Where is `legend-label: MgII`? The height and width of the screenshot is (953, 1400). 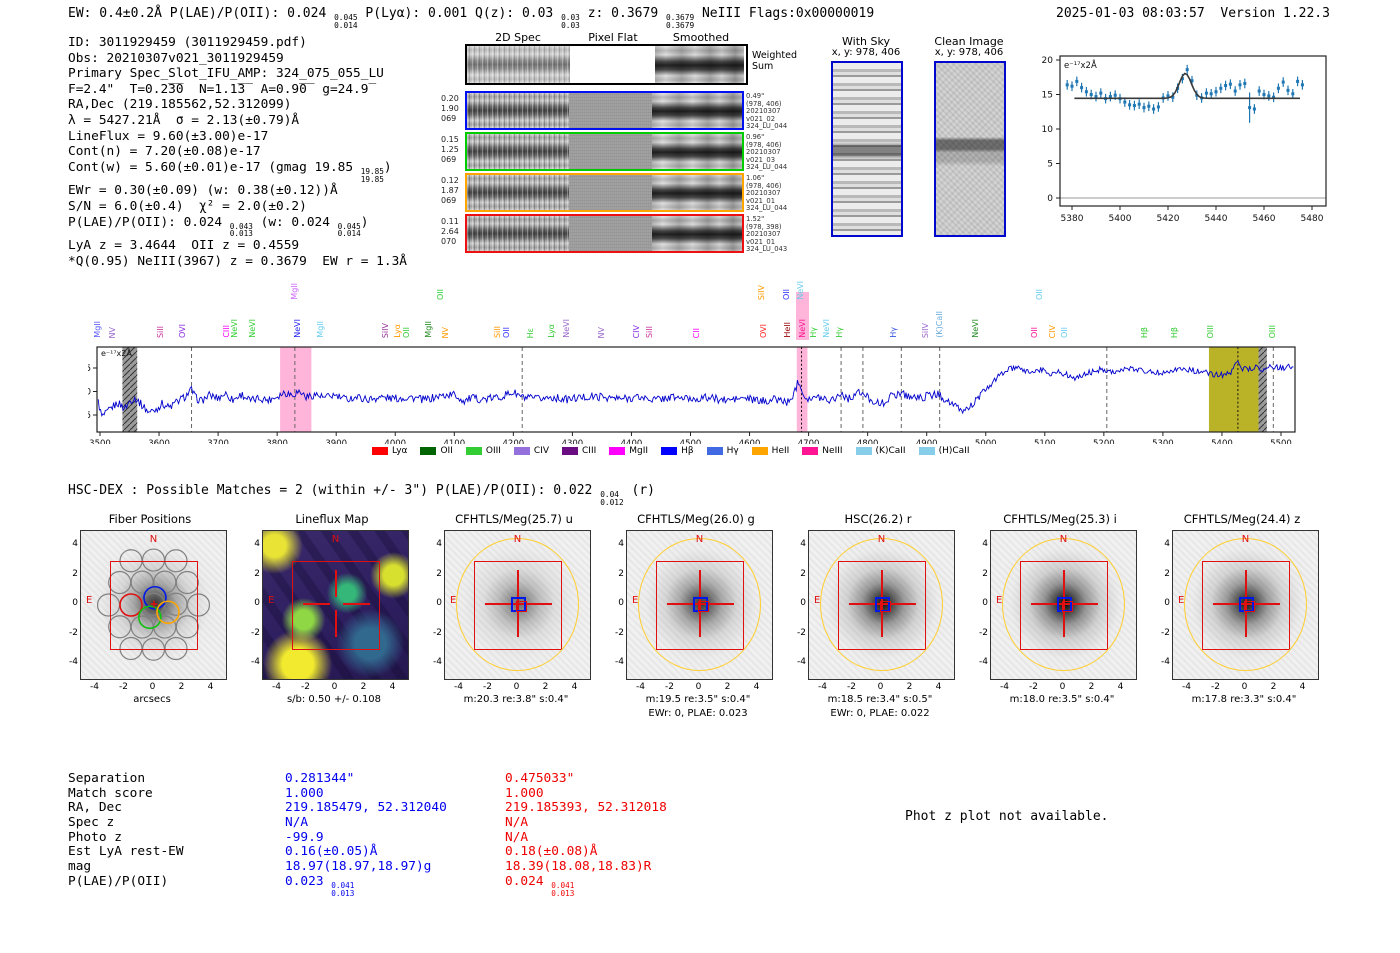 legend-label: MgII is located at coordinates (639, 451).